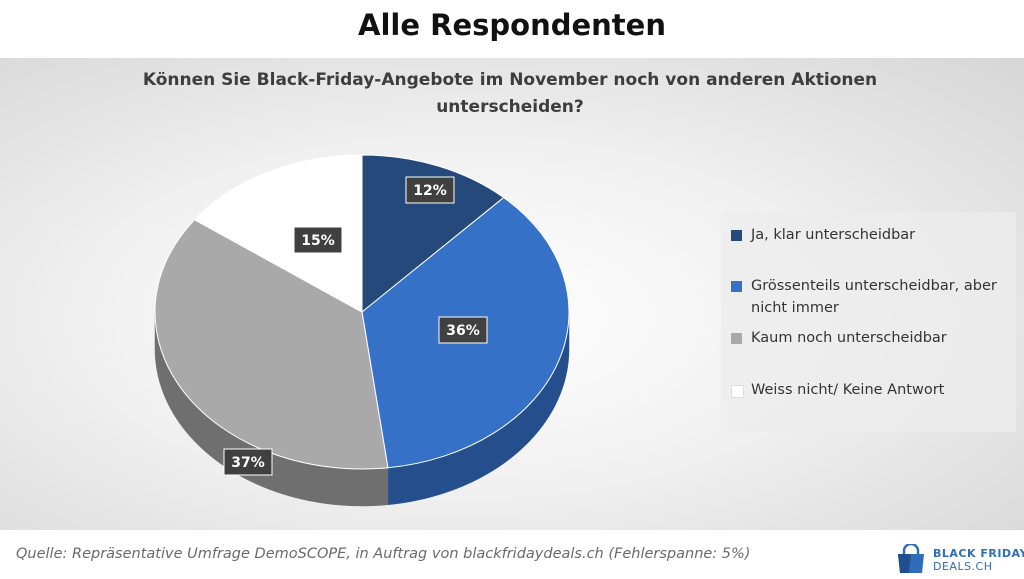 This screenshot has height=579, width=1024. What do you see at coordinates (736, 235) in the screenshot?
I see `legend-swatch-ja` at bounding box center [736, 235].